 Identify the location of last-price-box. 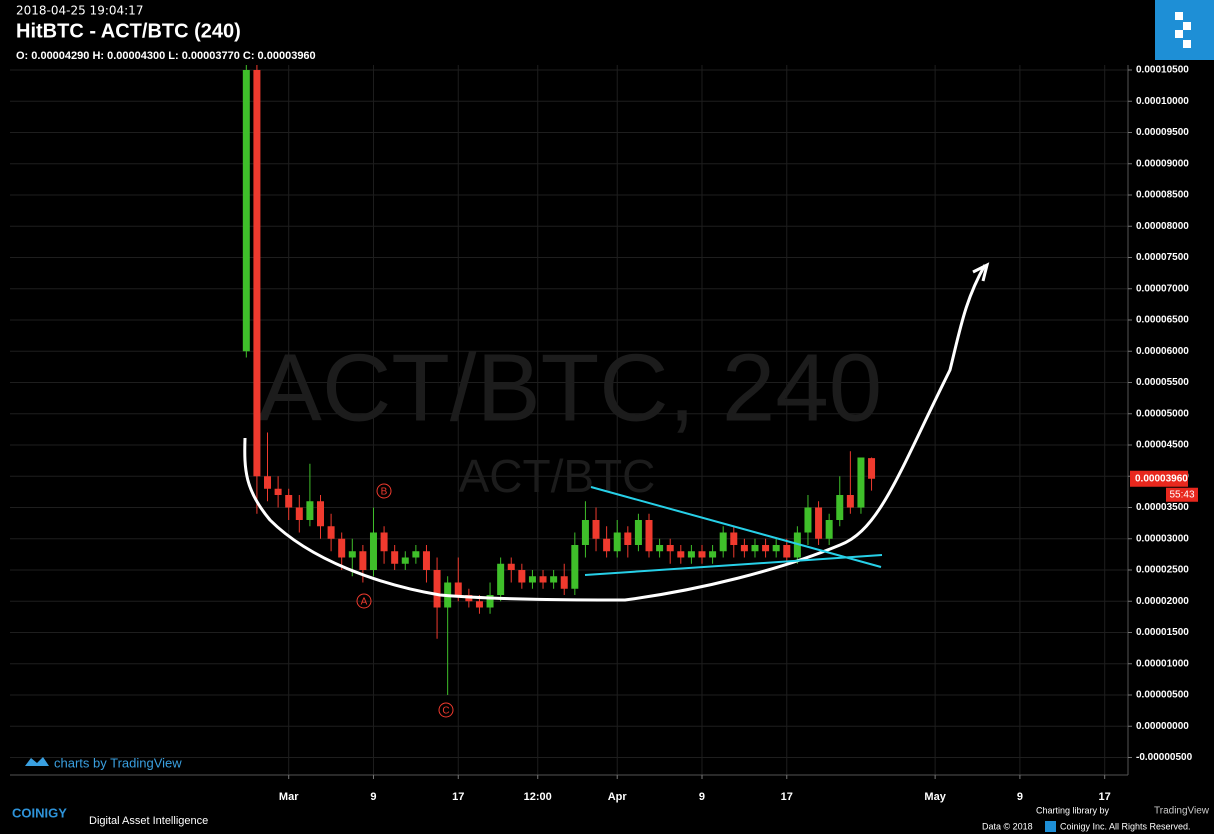
(1159, 478).